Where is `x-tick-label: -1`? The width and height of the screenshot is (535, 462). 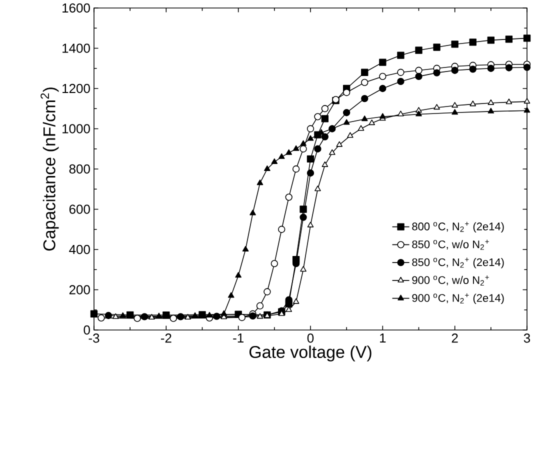 x-tick-label: -1 is located at coordinates (238, 338).